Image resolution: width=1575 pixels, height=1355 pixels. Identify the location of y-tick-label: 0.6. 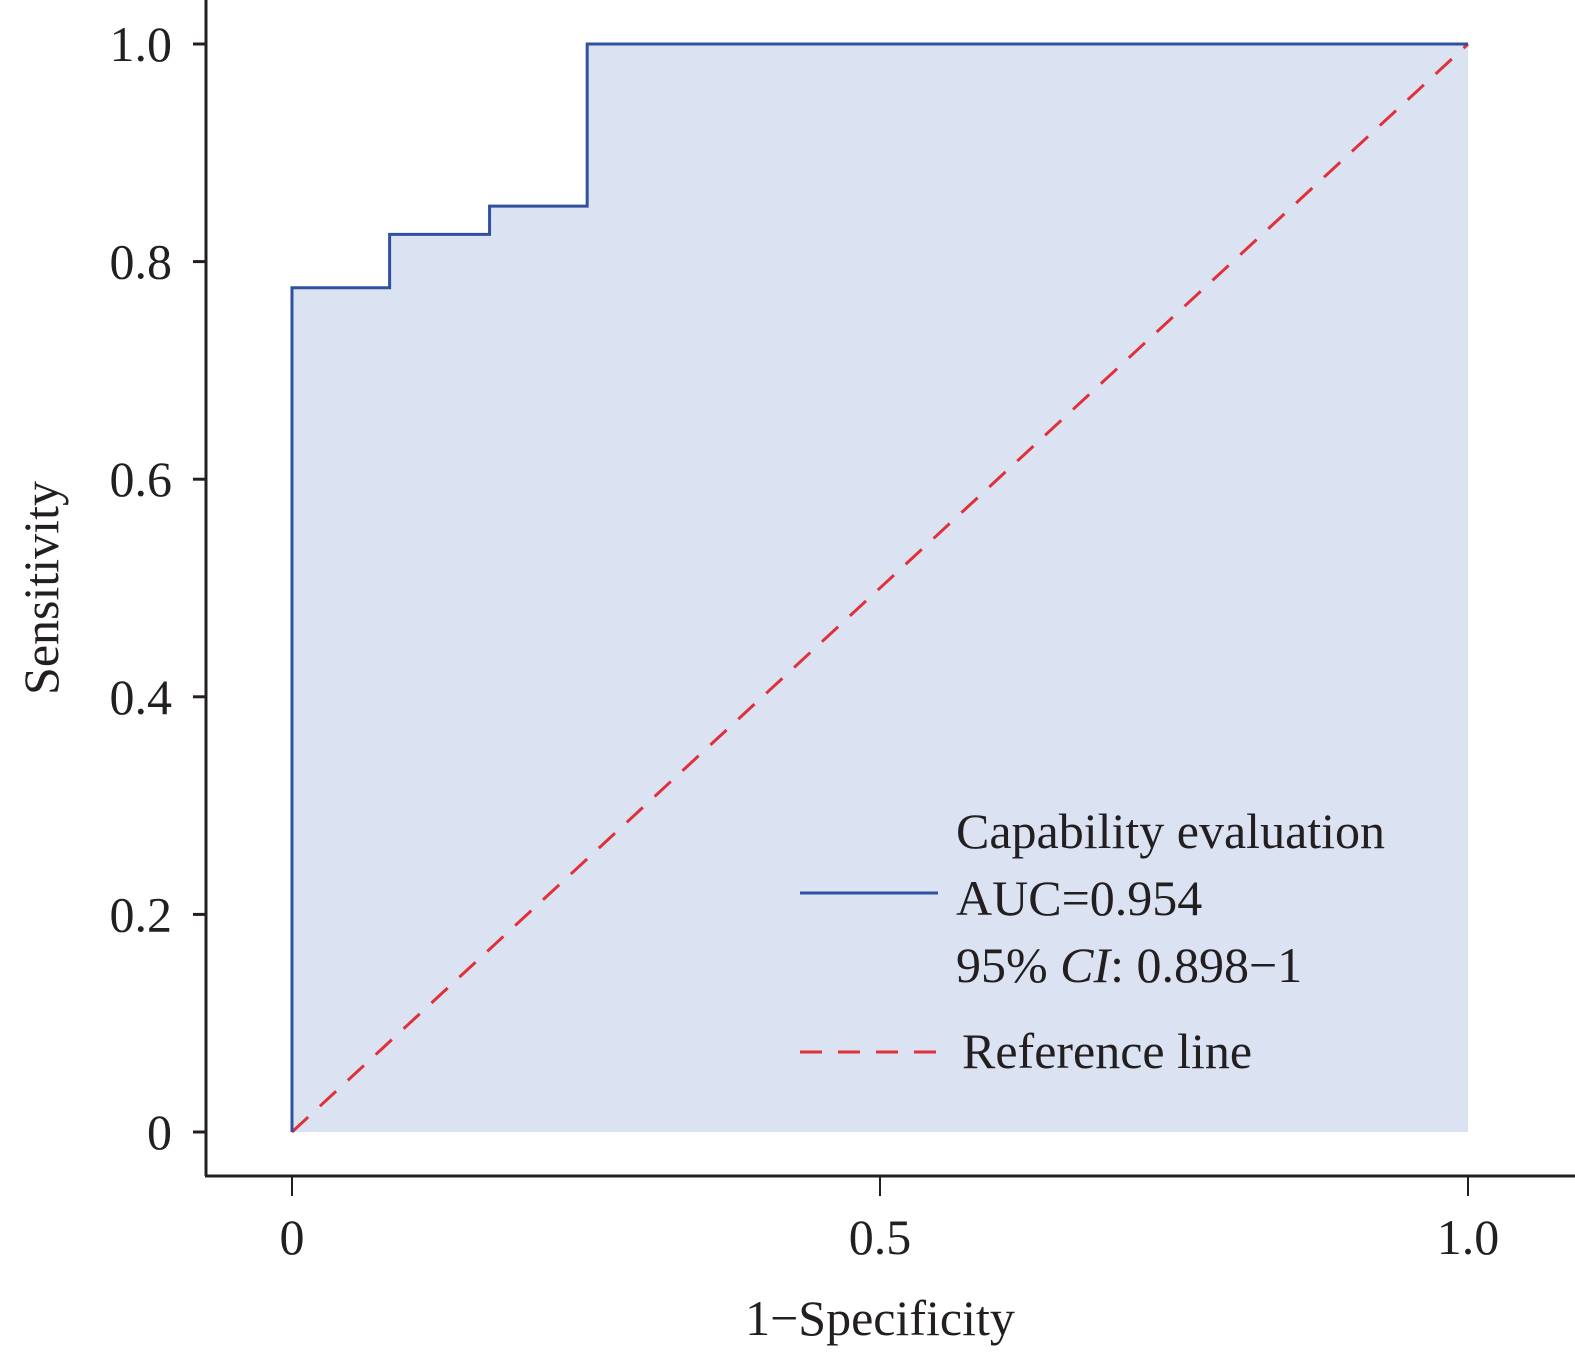
(141, 479).